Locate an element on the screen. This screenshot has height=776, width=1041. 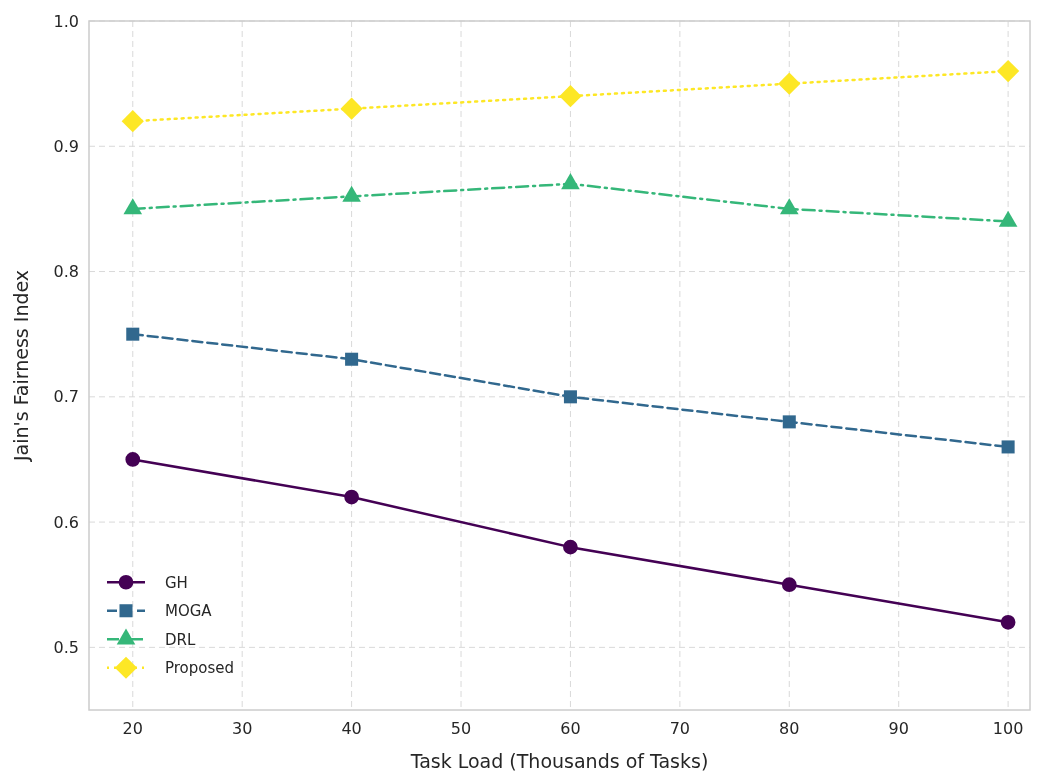
y-tick-label: 0.9 is located at coordinates (66, 146).